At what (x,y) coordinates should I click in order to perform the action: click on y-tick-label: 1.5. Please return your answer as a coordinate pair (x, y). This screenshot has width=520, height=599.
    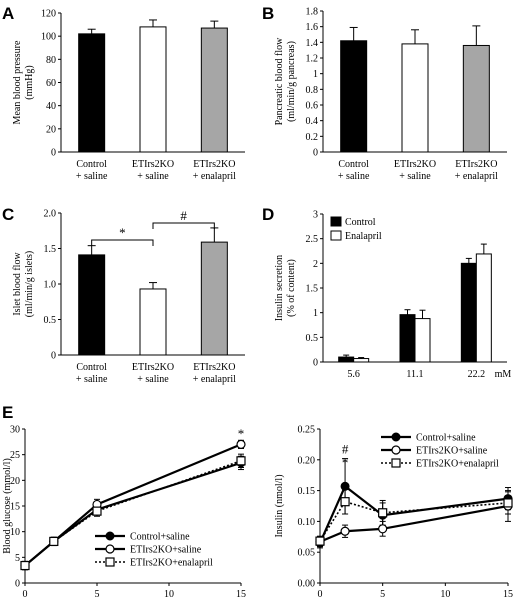
    Looking at the image, I should click on (50, 249).